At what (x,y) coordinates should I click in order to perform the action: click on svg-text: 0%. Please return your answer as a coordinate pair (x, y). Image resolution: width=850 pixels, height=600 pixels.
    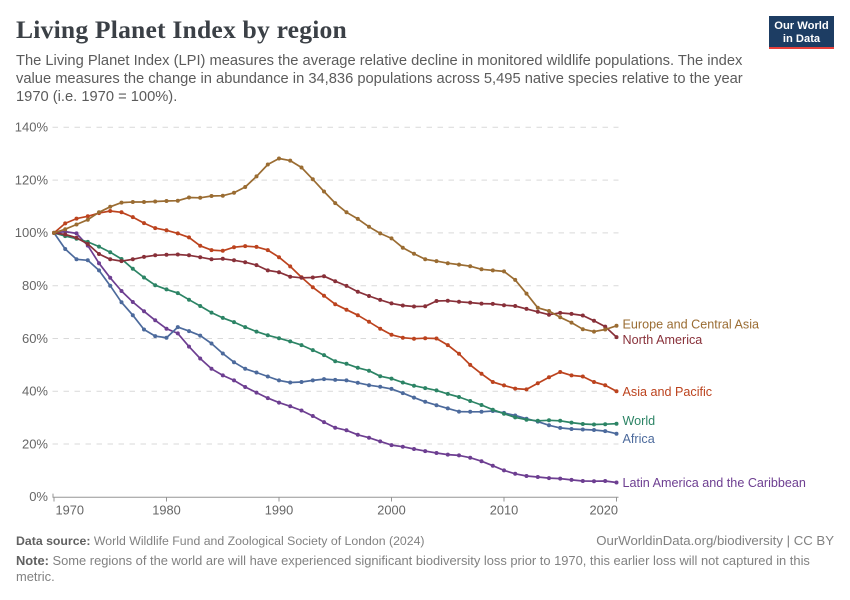
    Looking at the image, I should click on (38, 496).